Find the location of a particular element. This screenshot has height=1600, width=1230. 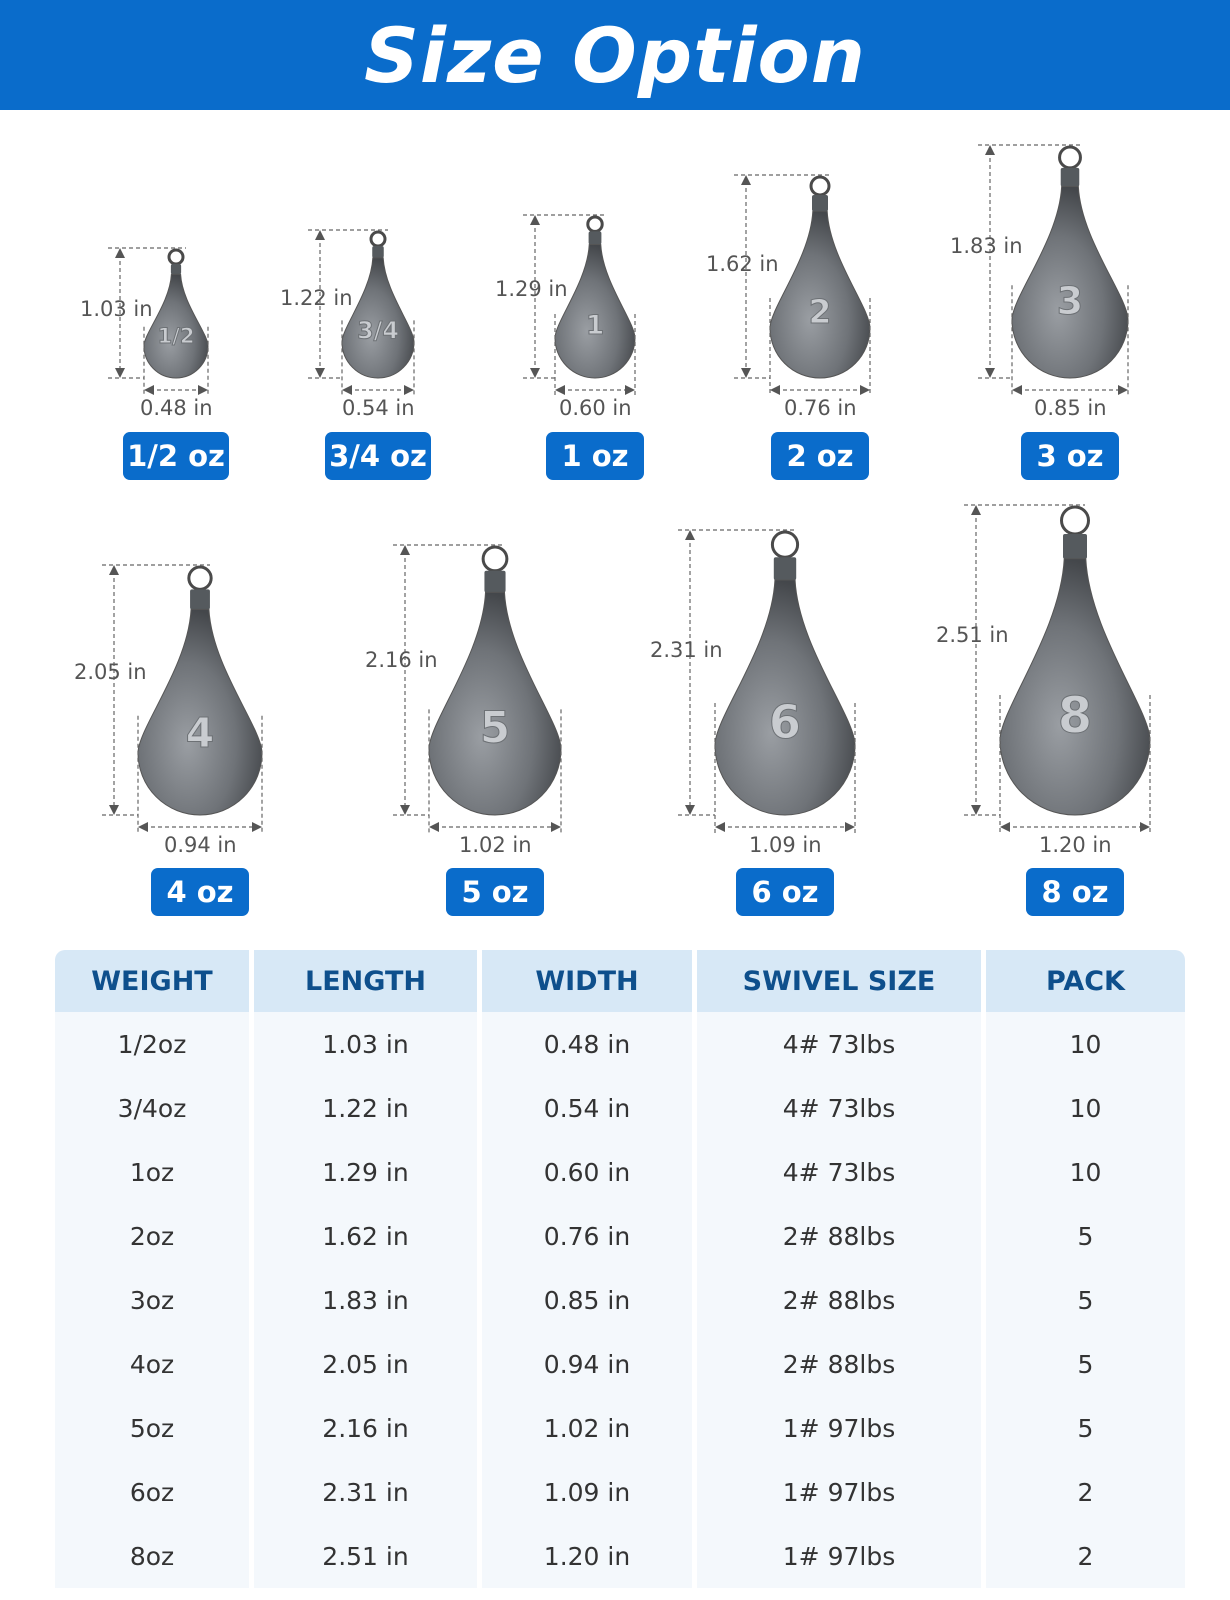

cell-length: 1.62 in is located at coordinates (365, 1236).